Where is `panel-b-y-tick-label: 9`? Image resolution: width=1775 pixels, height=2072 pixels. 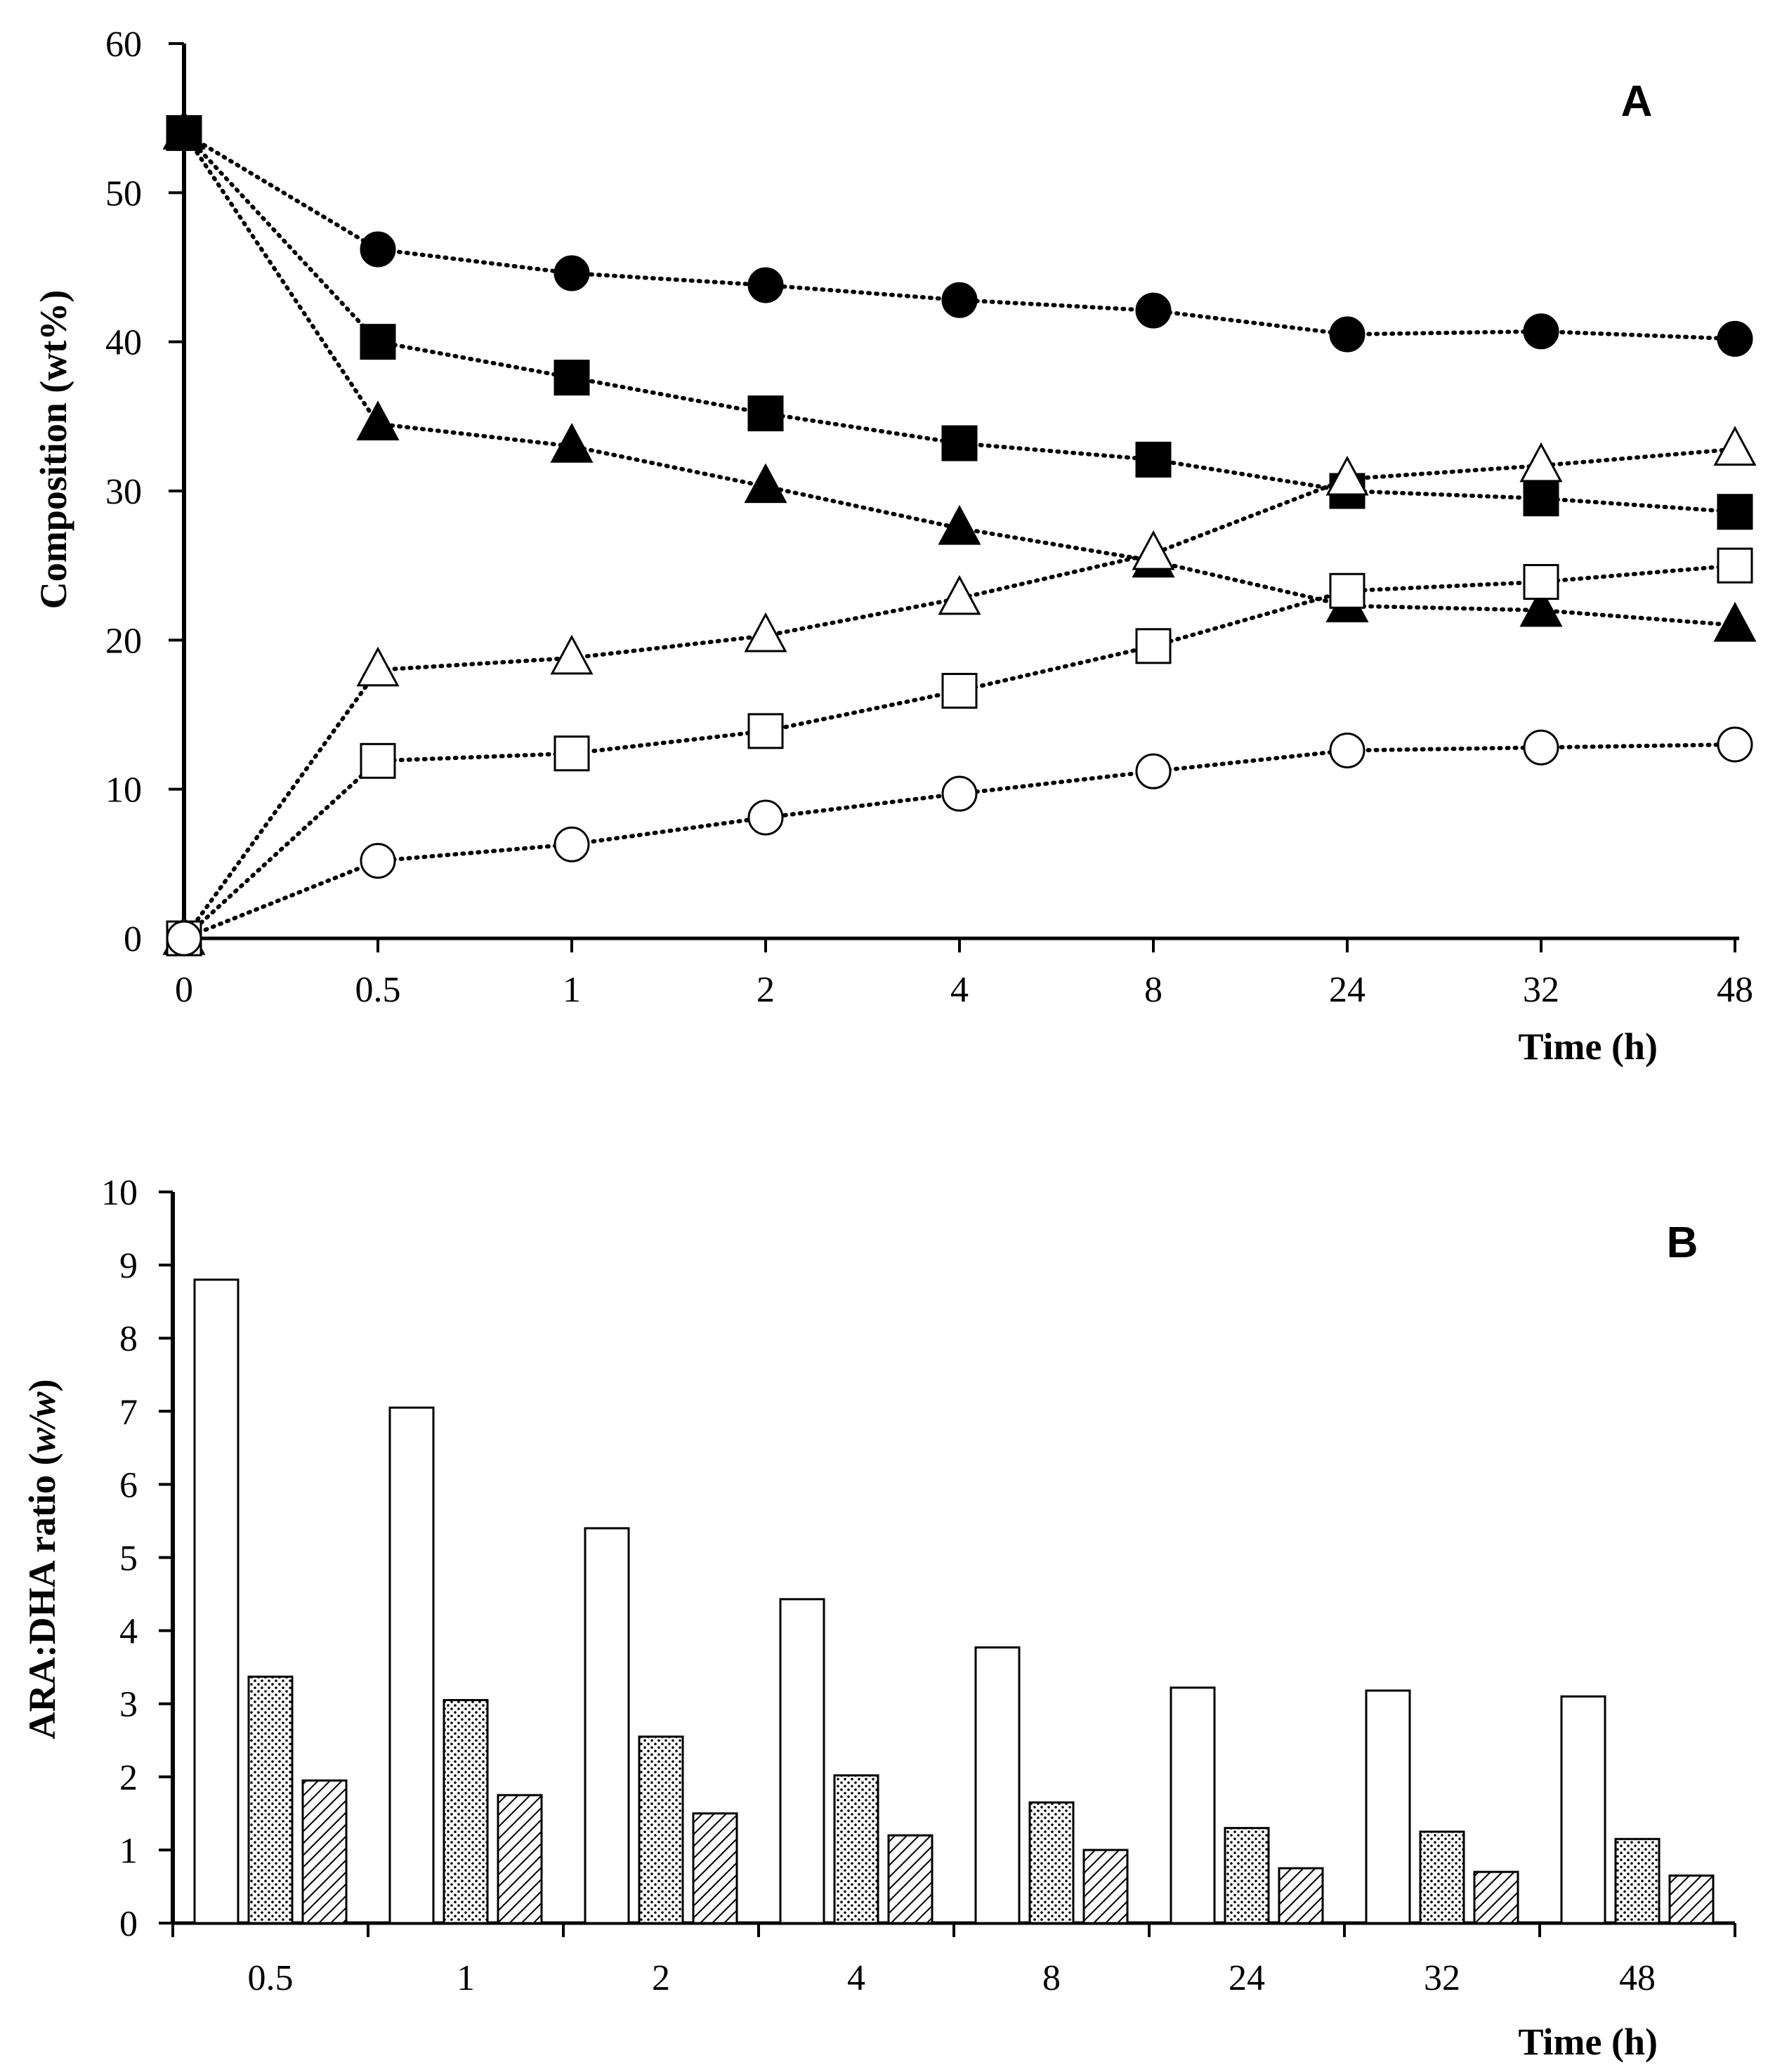 panel-b-y-tick-label: 9 is located at coordinates (129, 1266).